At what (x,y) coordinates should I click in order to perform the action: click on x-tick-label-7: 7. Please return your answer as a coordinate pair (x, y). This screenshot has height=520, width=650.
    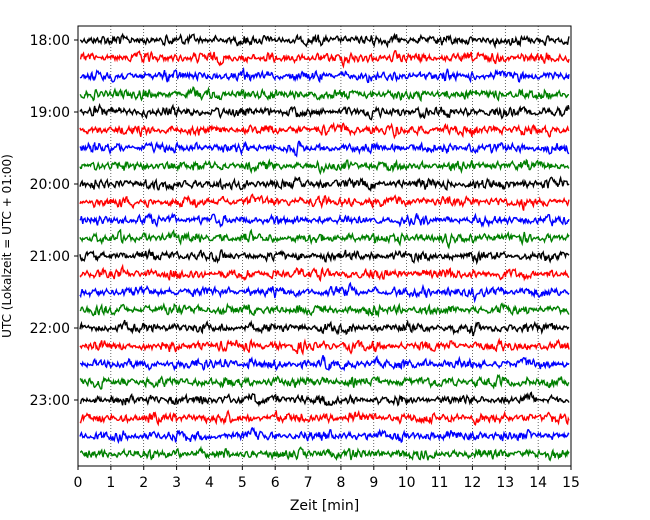
    Looking at the image, I should click on (308, 483).